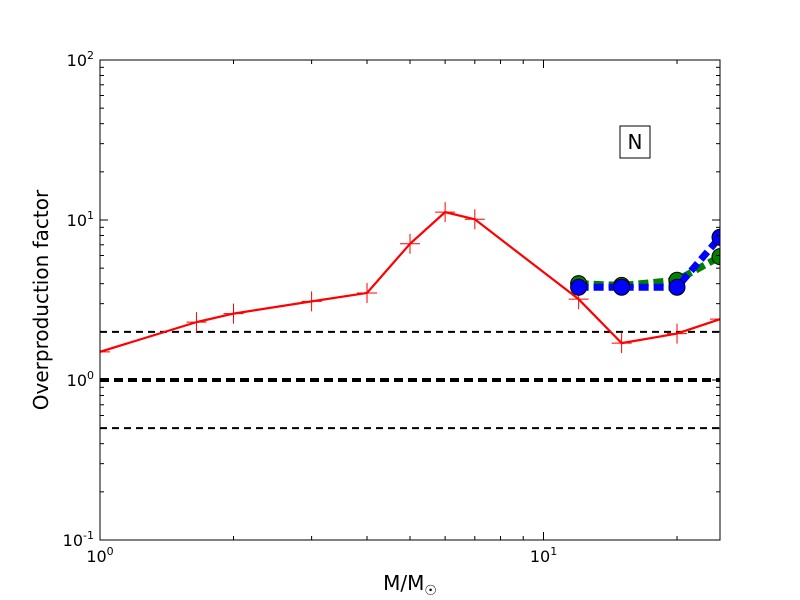 The image size is (800, 600). Describe the element at coordinates (430, 591) in the screenshot. I see `x-axis-label-subscript: ☉` at that location.